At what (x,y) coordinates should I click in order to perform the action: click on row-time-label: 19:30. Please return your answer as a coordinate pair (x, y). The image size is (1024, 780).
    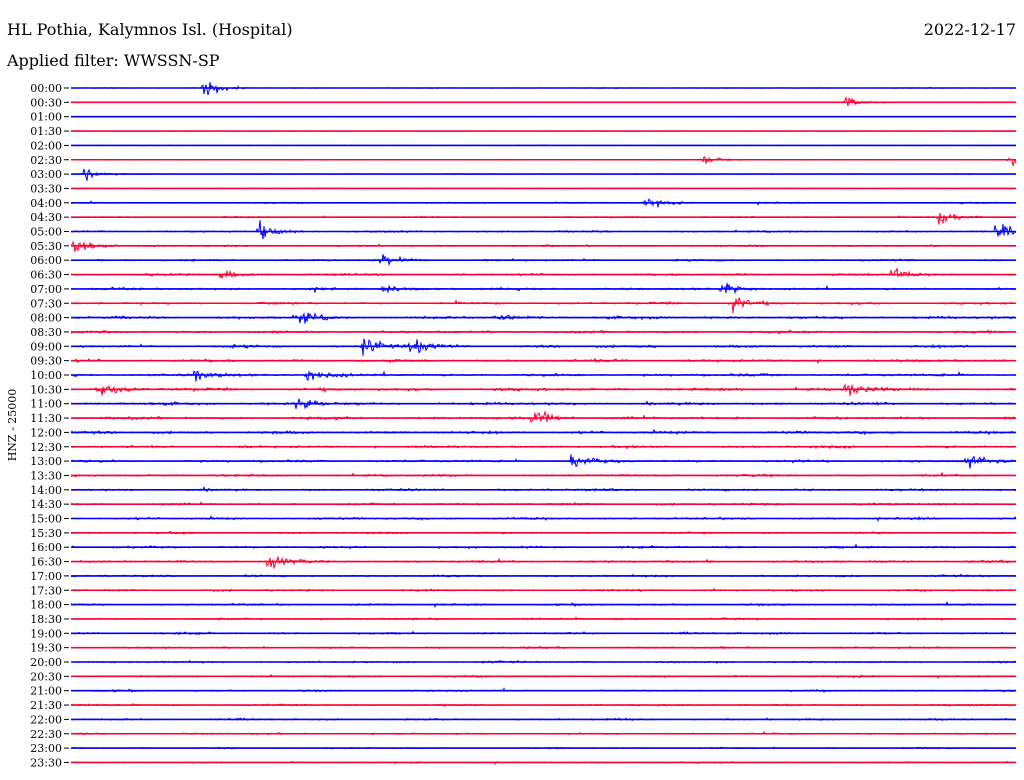
    Looking at the image, I should click on (46, 648).